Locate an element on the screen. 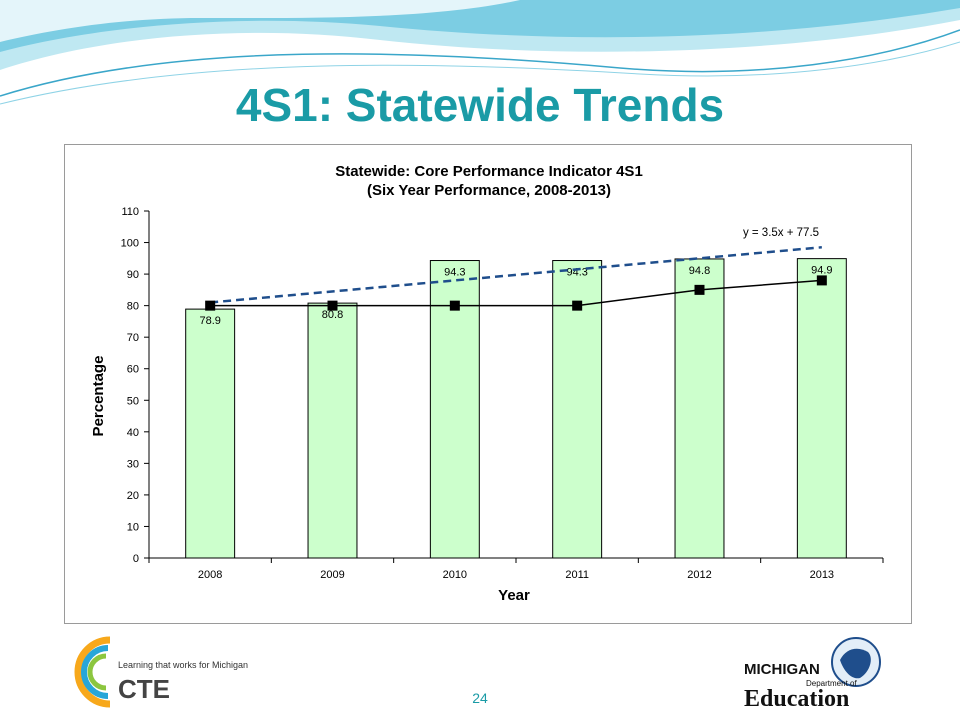 The width and height of the screenshot is (960, 720). x-tick-label: 2011 is located at coordinates (577, 575).